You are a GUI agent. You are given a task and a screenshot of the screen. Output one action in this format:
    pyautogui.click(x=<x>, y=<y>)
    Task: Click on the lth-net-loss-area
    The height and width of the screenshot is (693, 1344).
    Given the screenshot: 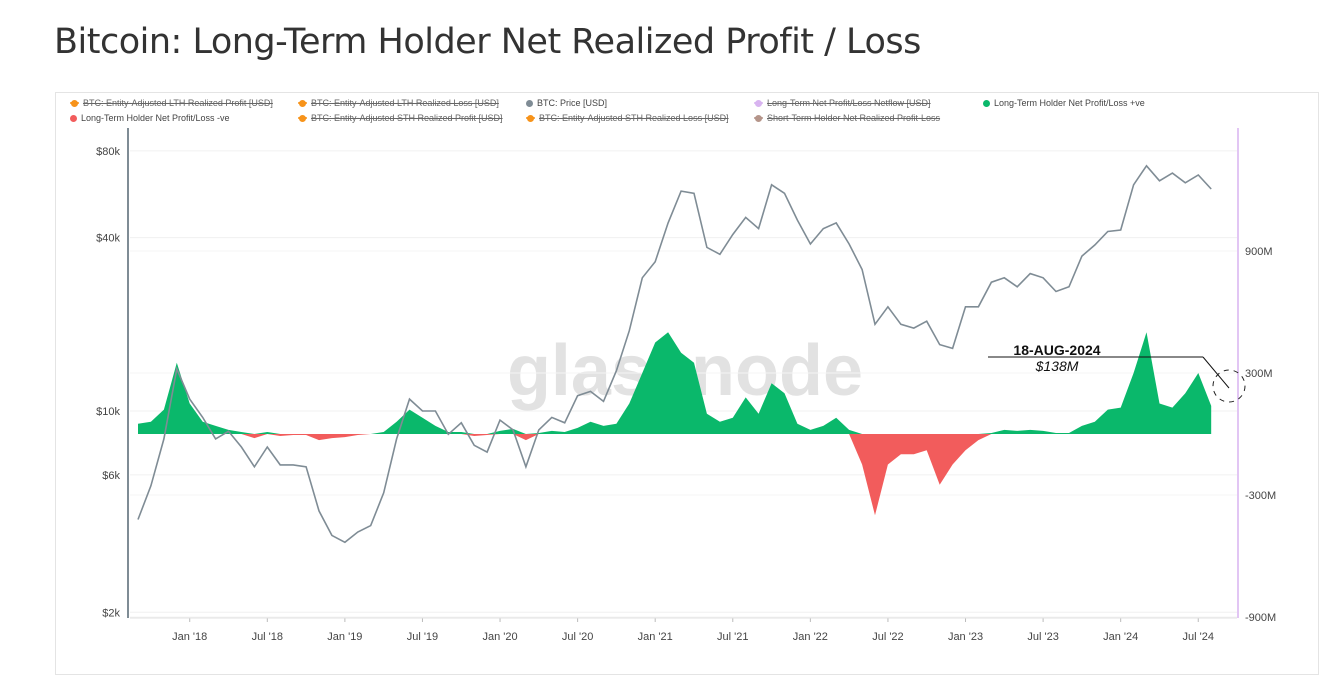 What is the action you would take?
    pyautogui.click(x=675, y=475)
    